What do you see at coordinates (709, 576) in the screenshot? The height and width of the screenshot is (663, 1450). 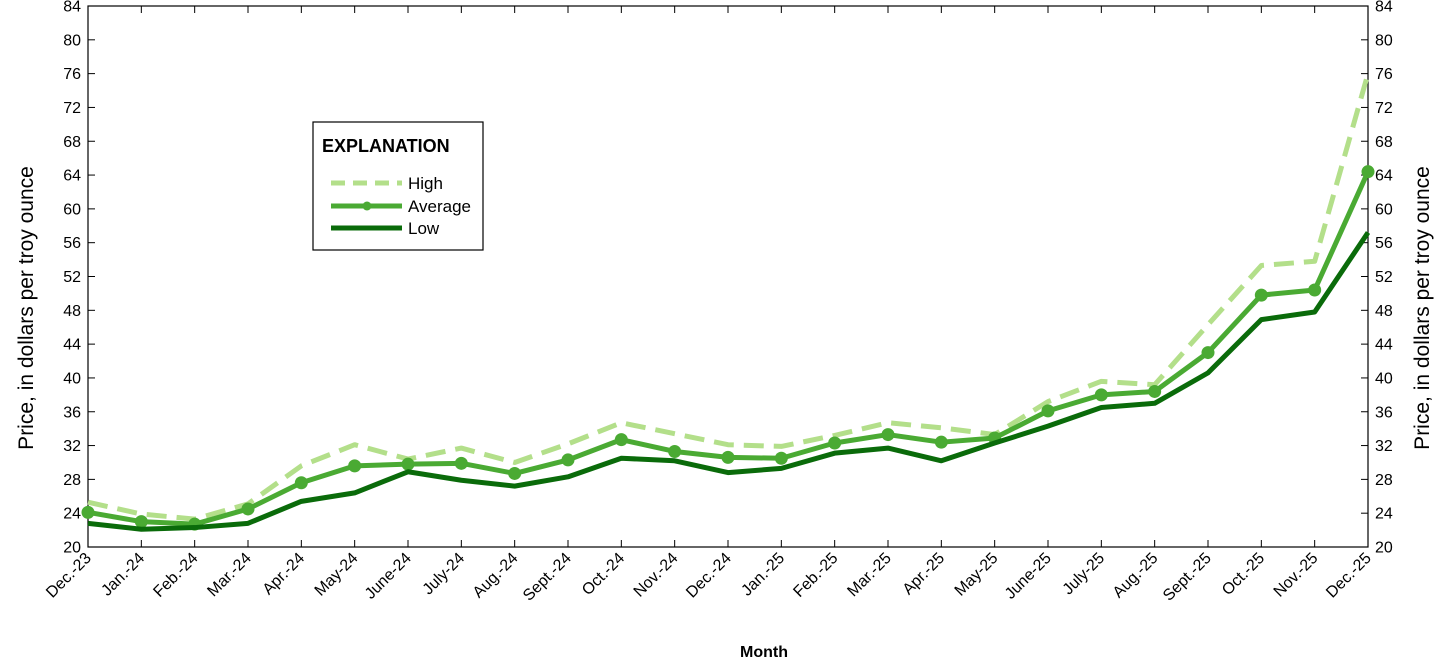 I see `x-tick-label: Dec.-24` at bounding box center [709, 576].